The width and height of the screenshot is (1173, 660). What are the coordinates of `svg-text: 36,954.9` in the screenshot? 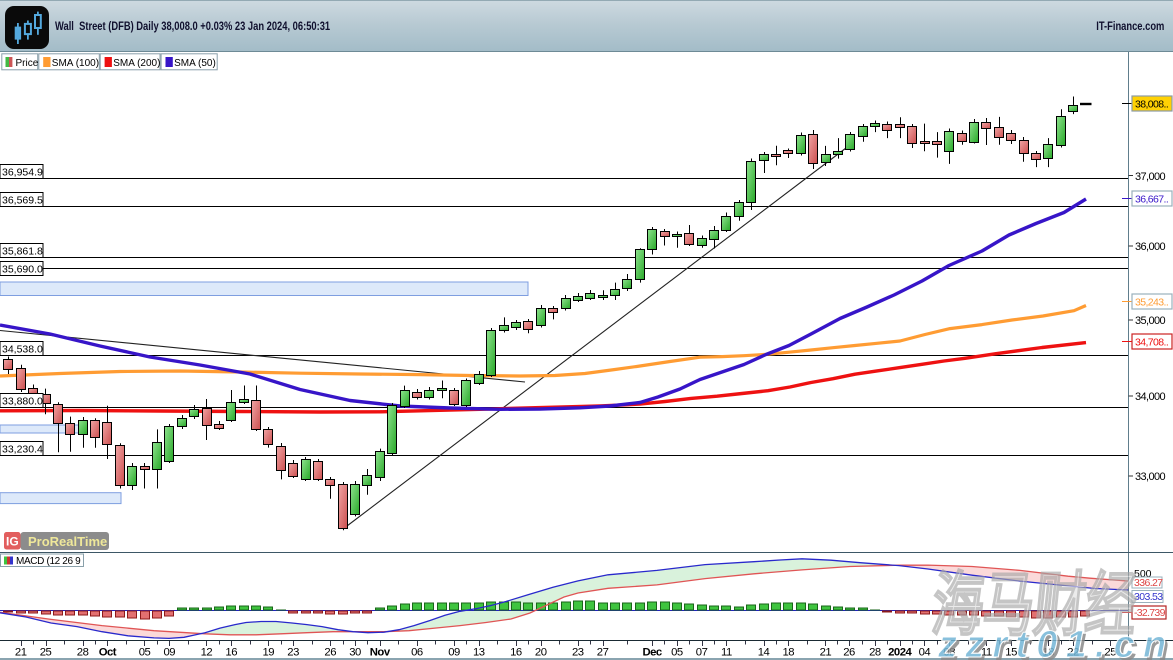 It's located at (22, 173).